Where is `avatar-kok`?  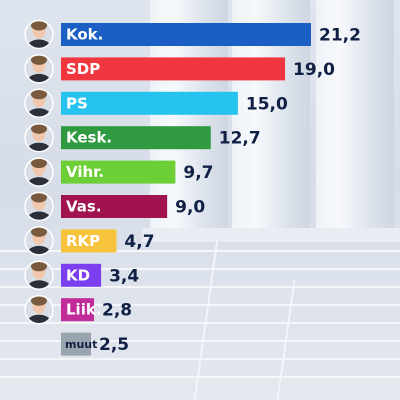 avatar-kok is located at coordinates (39, 34).